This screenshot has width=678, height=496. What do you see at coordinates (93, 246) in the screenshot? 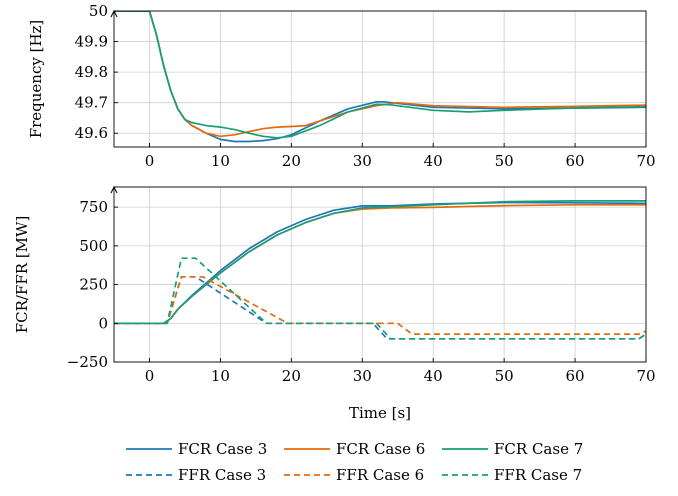
I see `y-tick-label: 500` at bounding box center [93, 246].